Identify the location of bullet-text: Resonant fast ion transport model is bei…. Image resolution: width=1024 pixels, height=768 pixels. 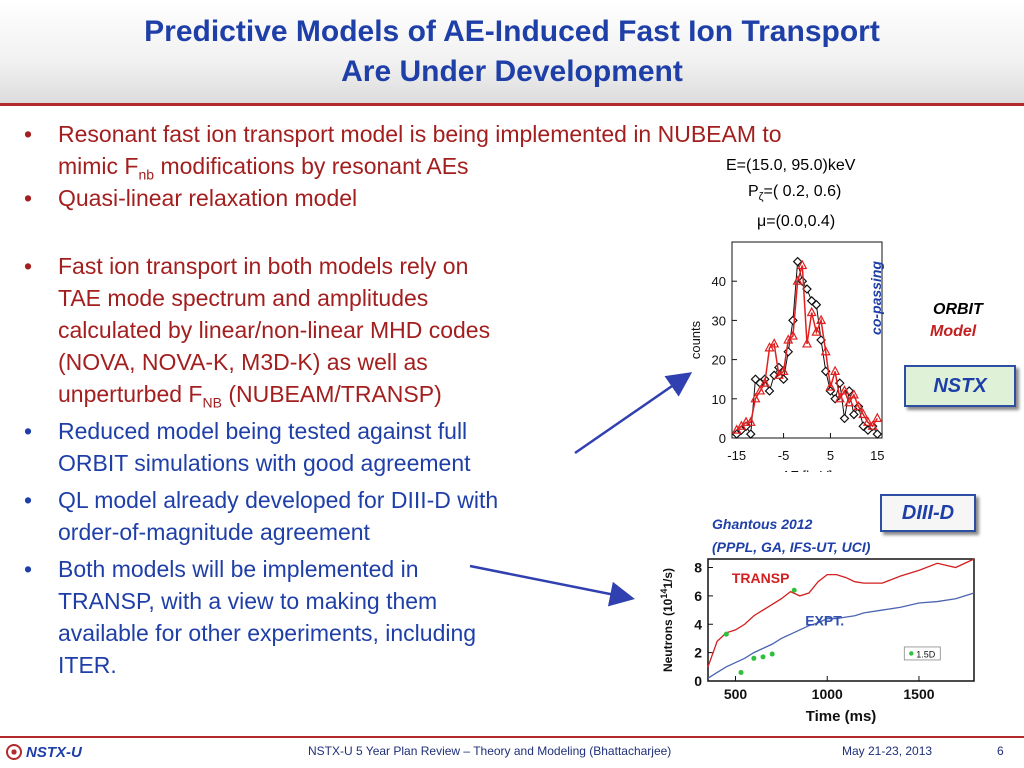
(420, 134).